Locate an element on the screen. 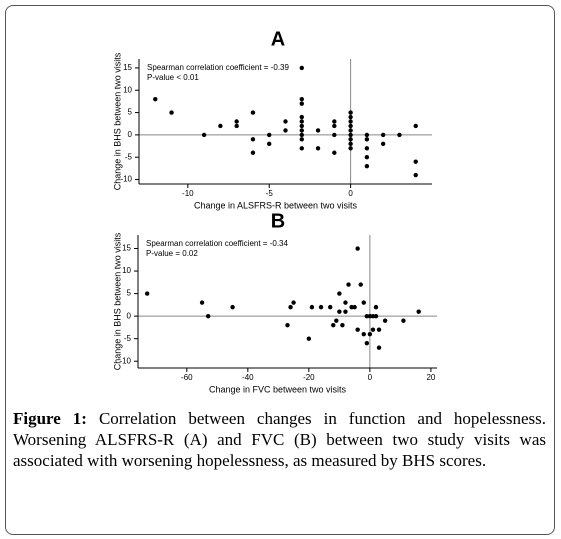  annotation: Spearman correlation coefficient = -0.34 is located at coordinates (217, 243).